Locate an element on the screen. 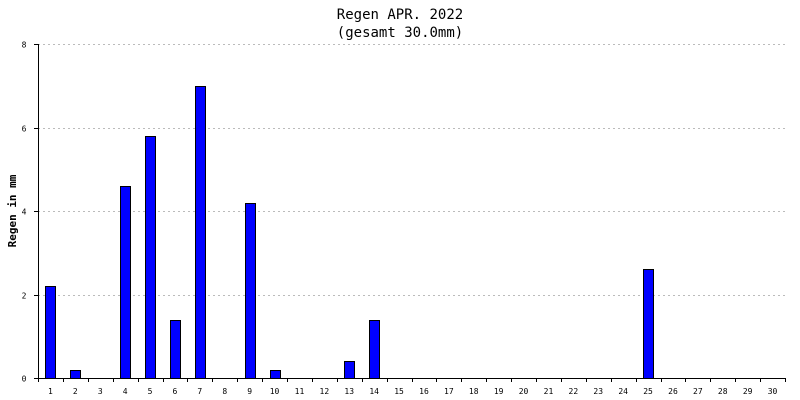  x-tick-label: 8 is located at coordinates (224, 391).